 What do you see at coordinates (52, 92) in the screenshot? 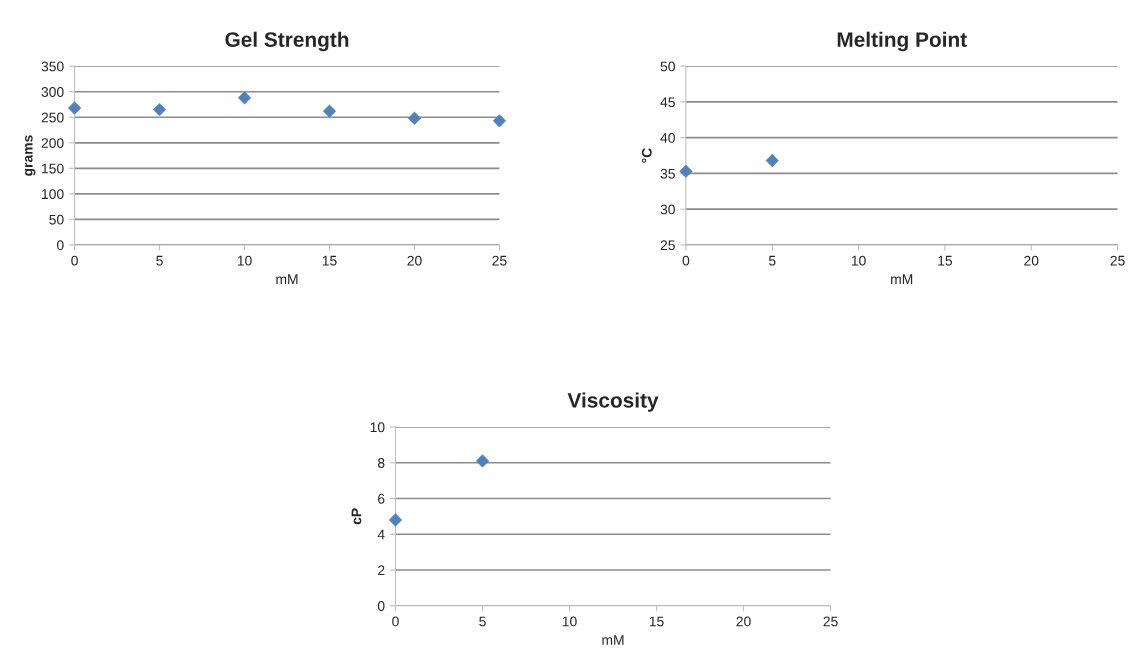
I see `y-tick-label: 300` at bounding box center [52, 92].